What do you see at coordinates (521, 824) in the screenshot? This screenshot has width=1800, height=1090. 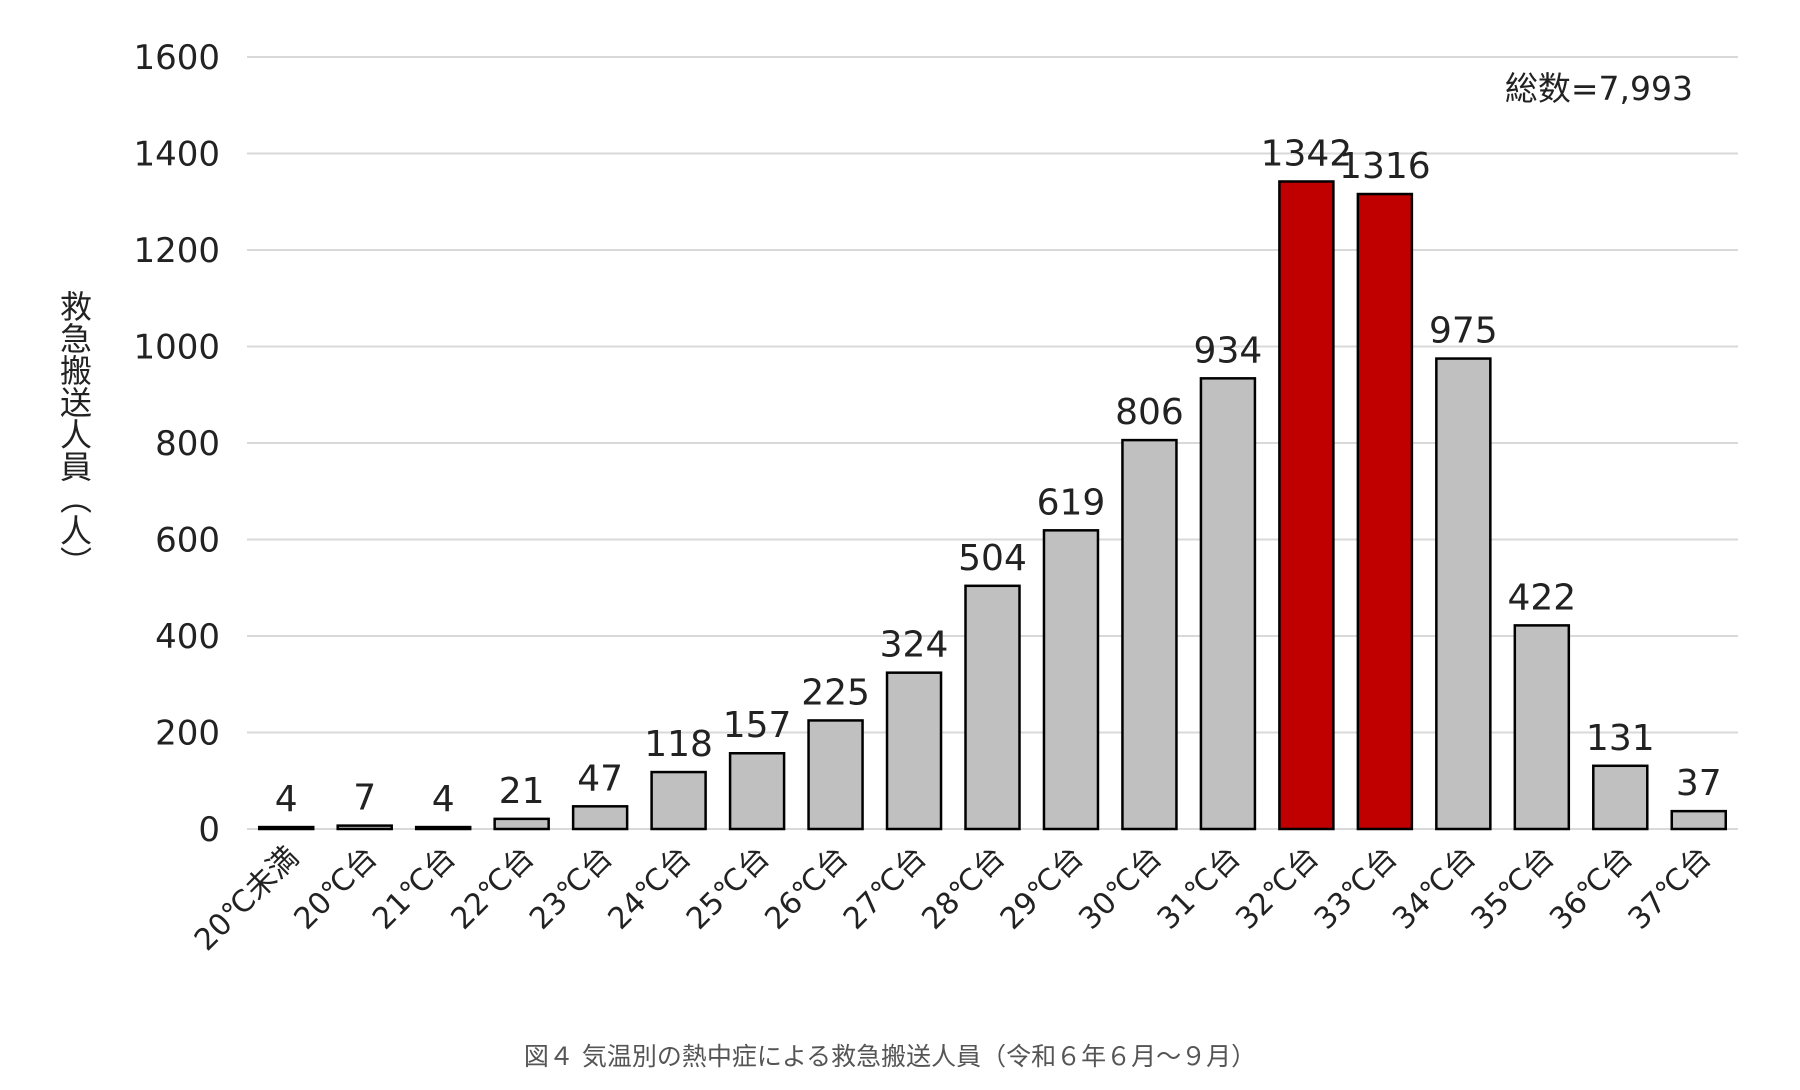 I see `bar-22℃台` at bounding box center [521, 824].